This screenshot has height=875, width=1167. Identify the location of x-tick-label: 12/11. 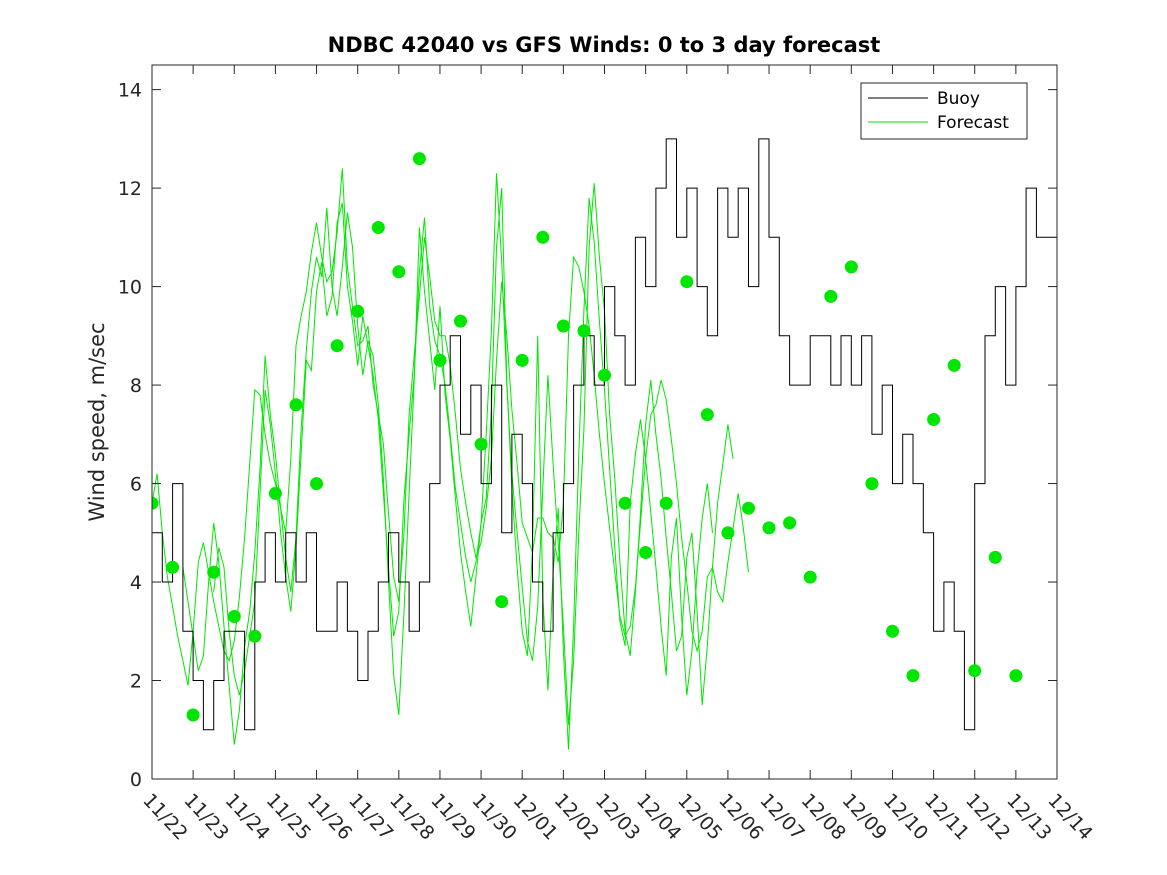
(946, 816).